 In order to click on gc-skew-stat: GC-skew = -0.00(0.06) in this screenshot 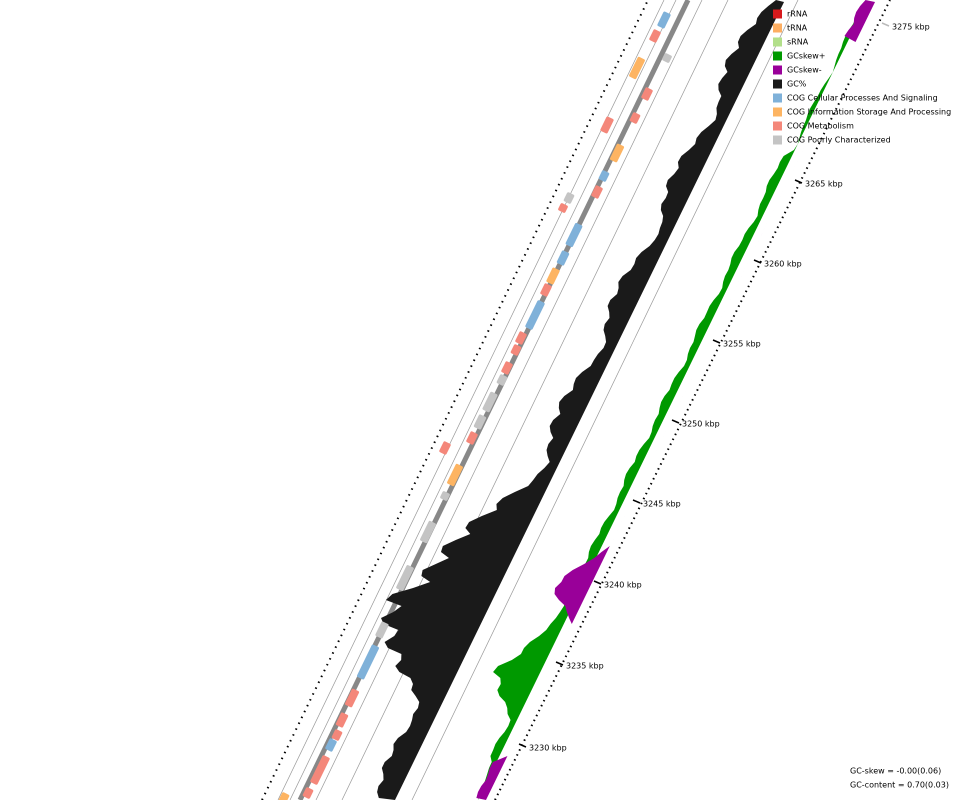, I will do `click(895, 771)`.